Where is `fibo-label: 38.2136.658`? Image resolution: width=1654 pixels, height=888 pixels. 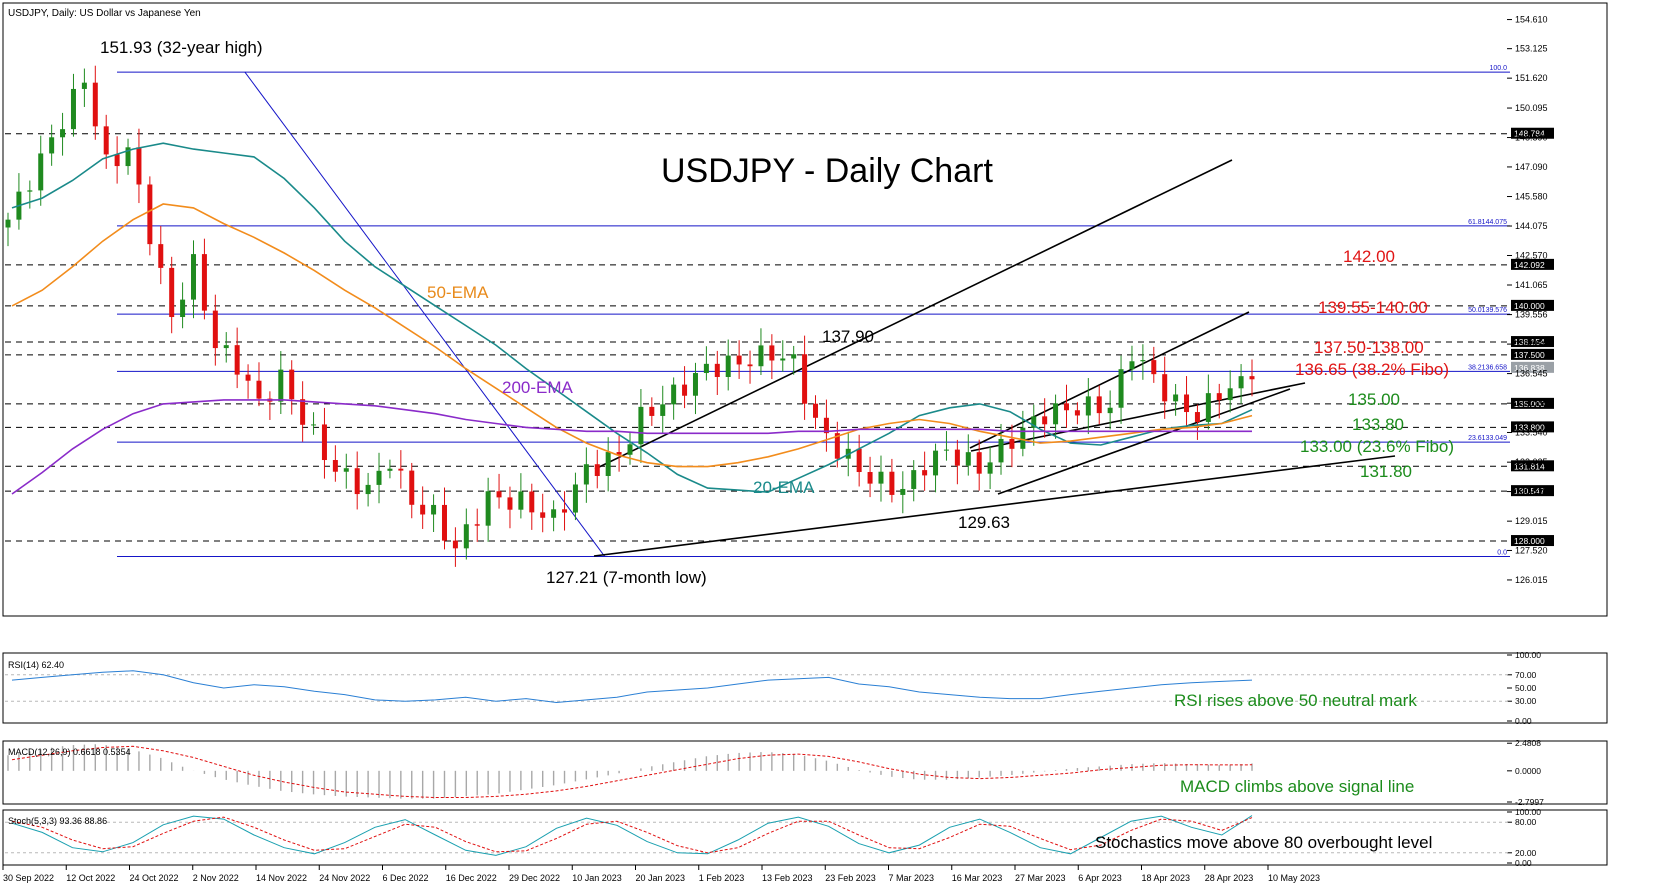
fibo-label: 38.2136.658 is located at coordinates (1487, 367).